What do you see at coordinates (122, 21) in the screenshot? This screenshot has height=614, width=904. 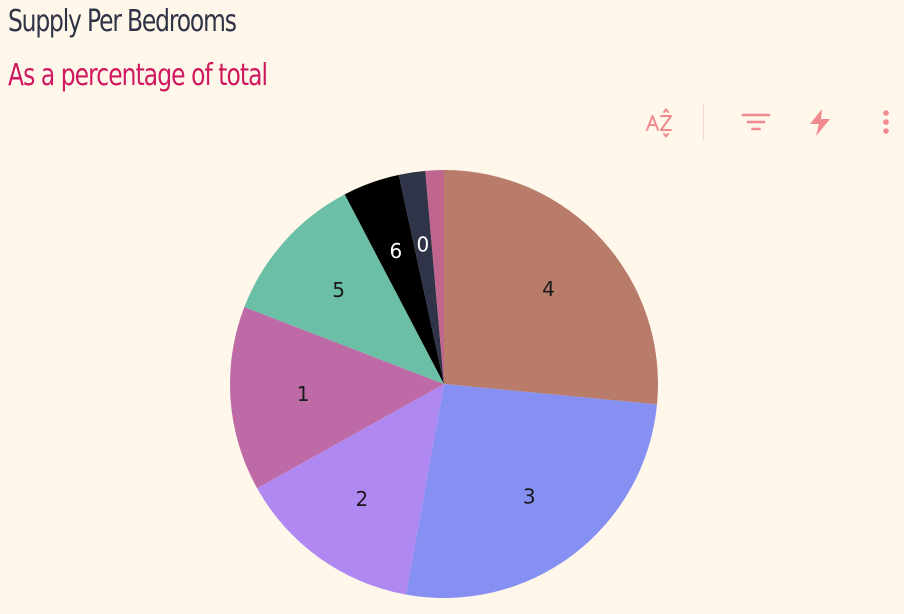 I see `chart-title: Supply Per Bedrooms` at bounding box center [122, 21].